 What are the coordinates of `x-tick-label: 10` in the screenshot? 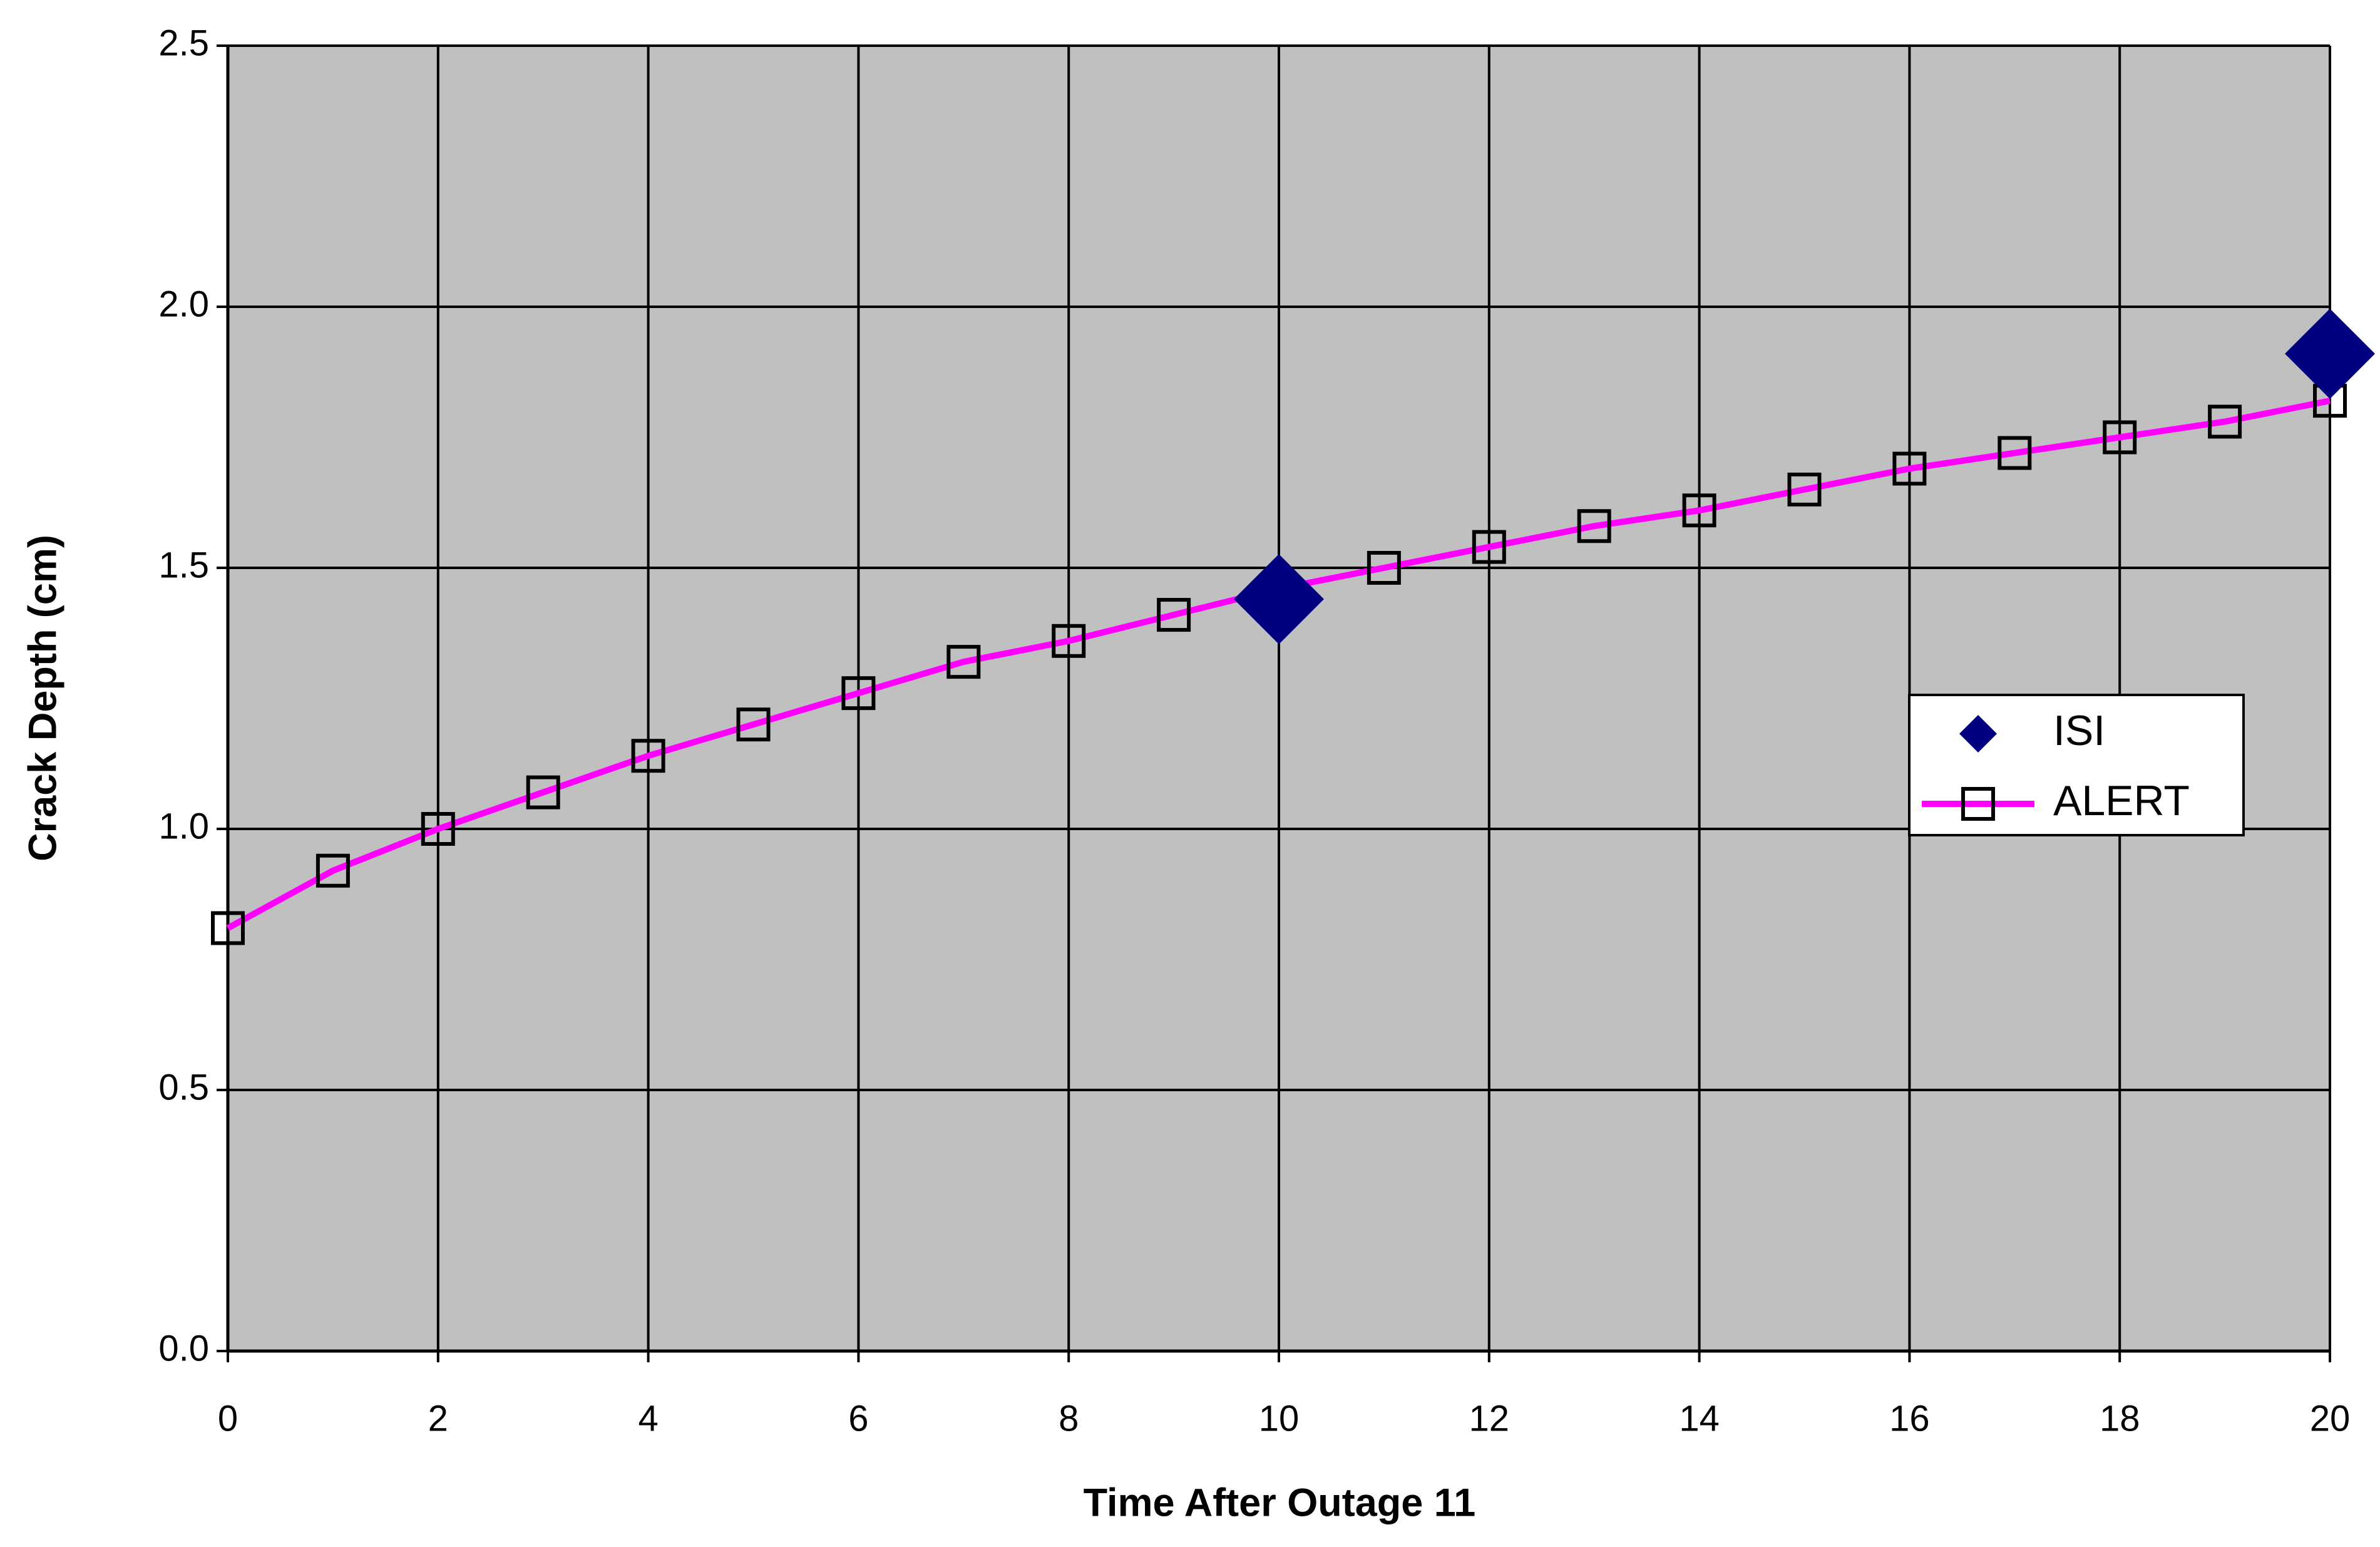 It's located at (1280, 1418).